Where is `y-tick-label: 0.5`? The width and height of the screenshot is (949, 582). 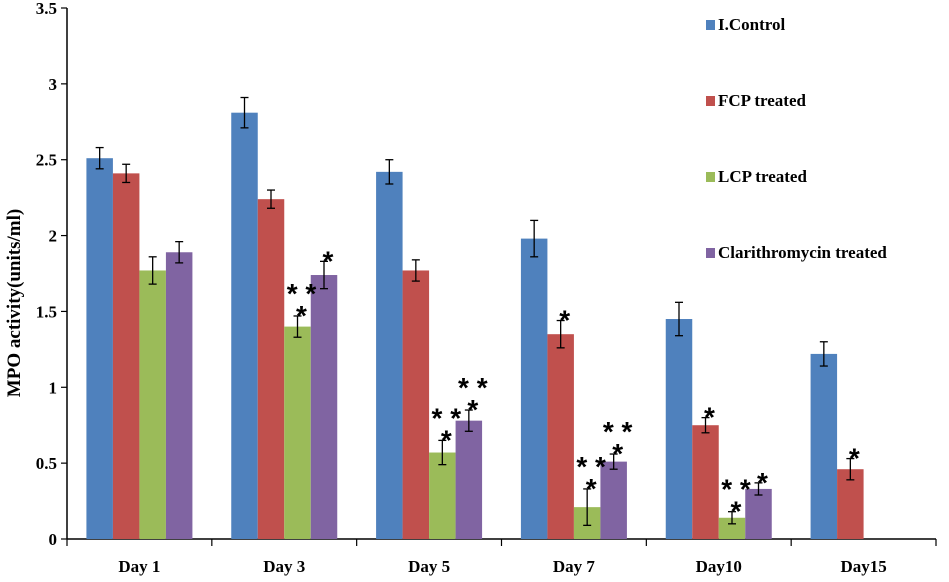 y-tick-label: 0.5 is located at coordinates (46, 463).